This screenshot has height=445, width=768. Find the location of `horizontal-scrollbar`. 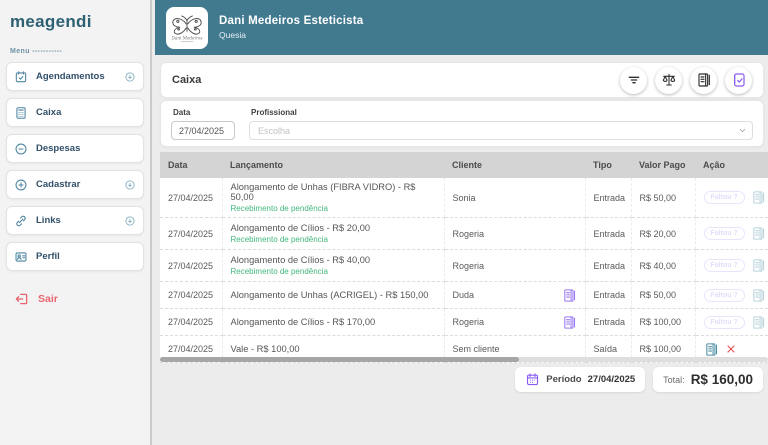

horizontal-scrollbar is located at coordinates (464, 359).